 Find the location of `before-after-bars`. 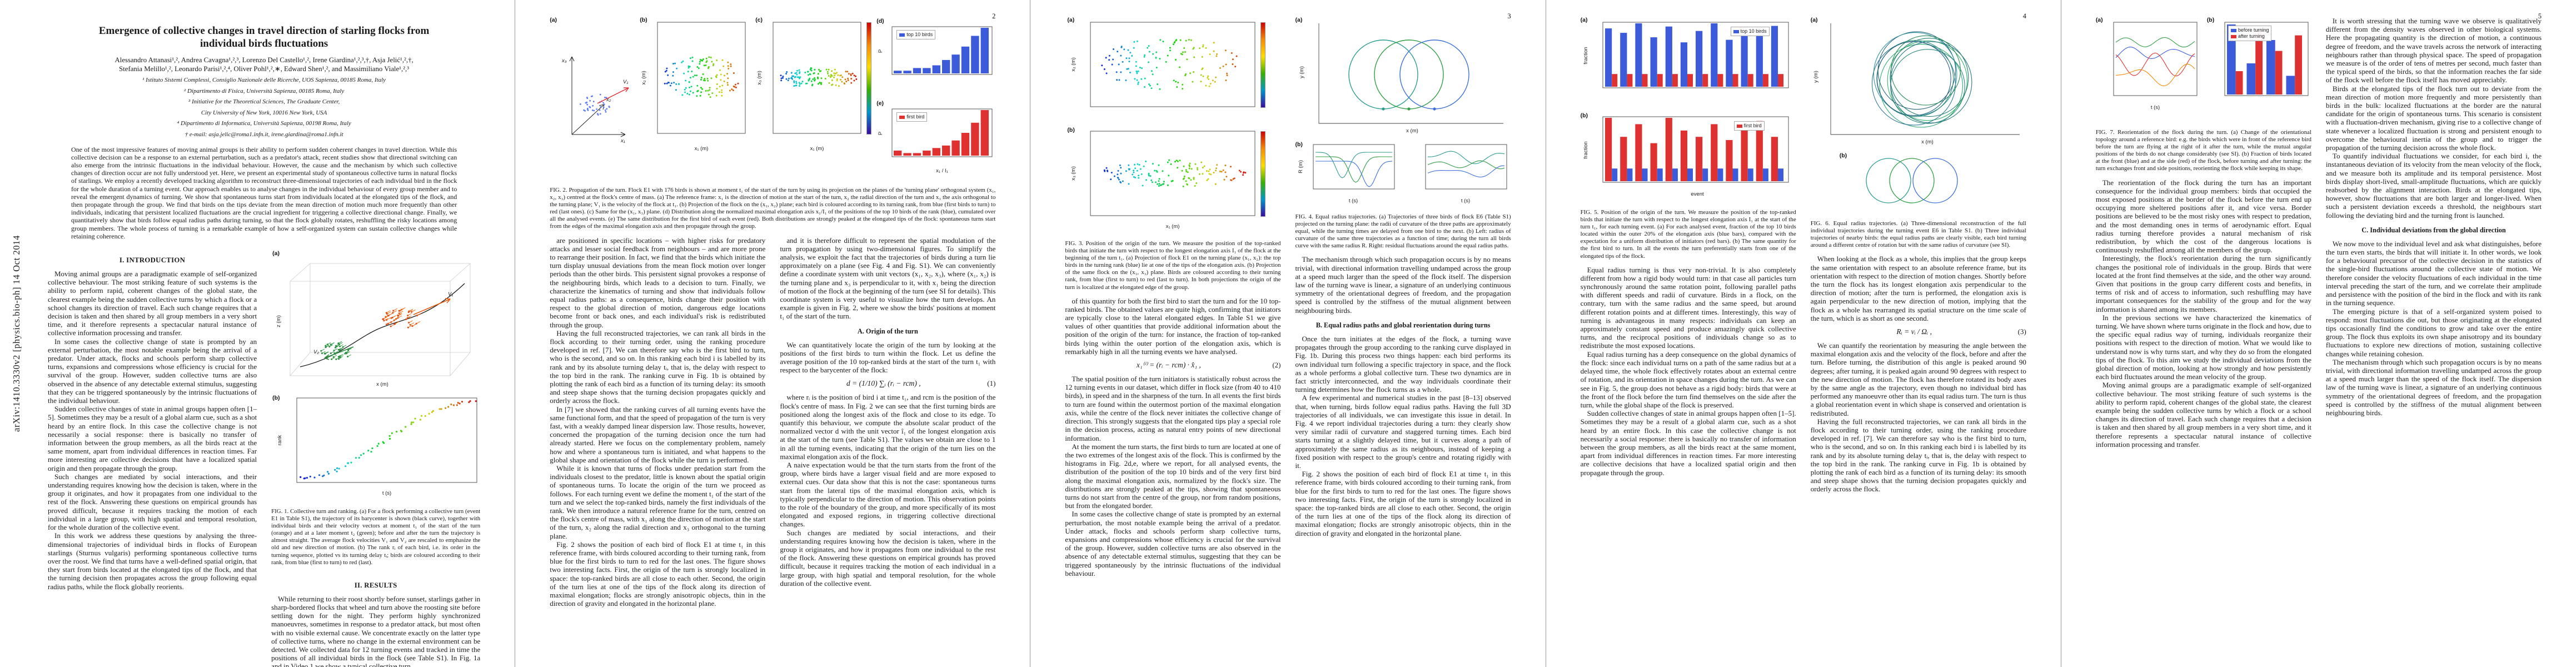

before-after-bars is located at coordinates (2264, 59).